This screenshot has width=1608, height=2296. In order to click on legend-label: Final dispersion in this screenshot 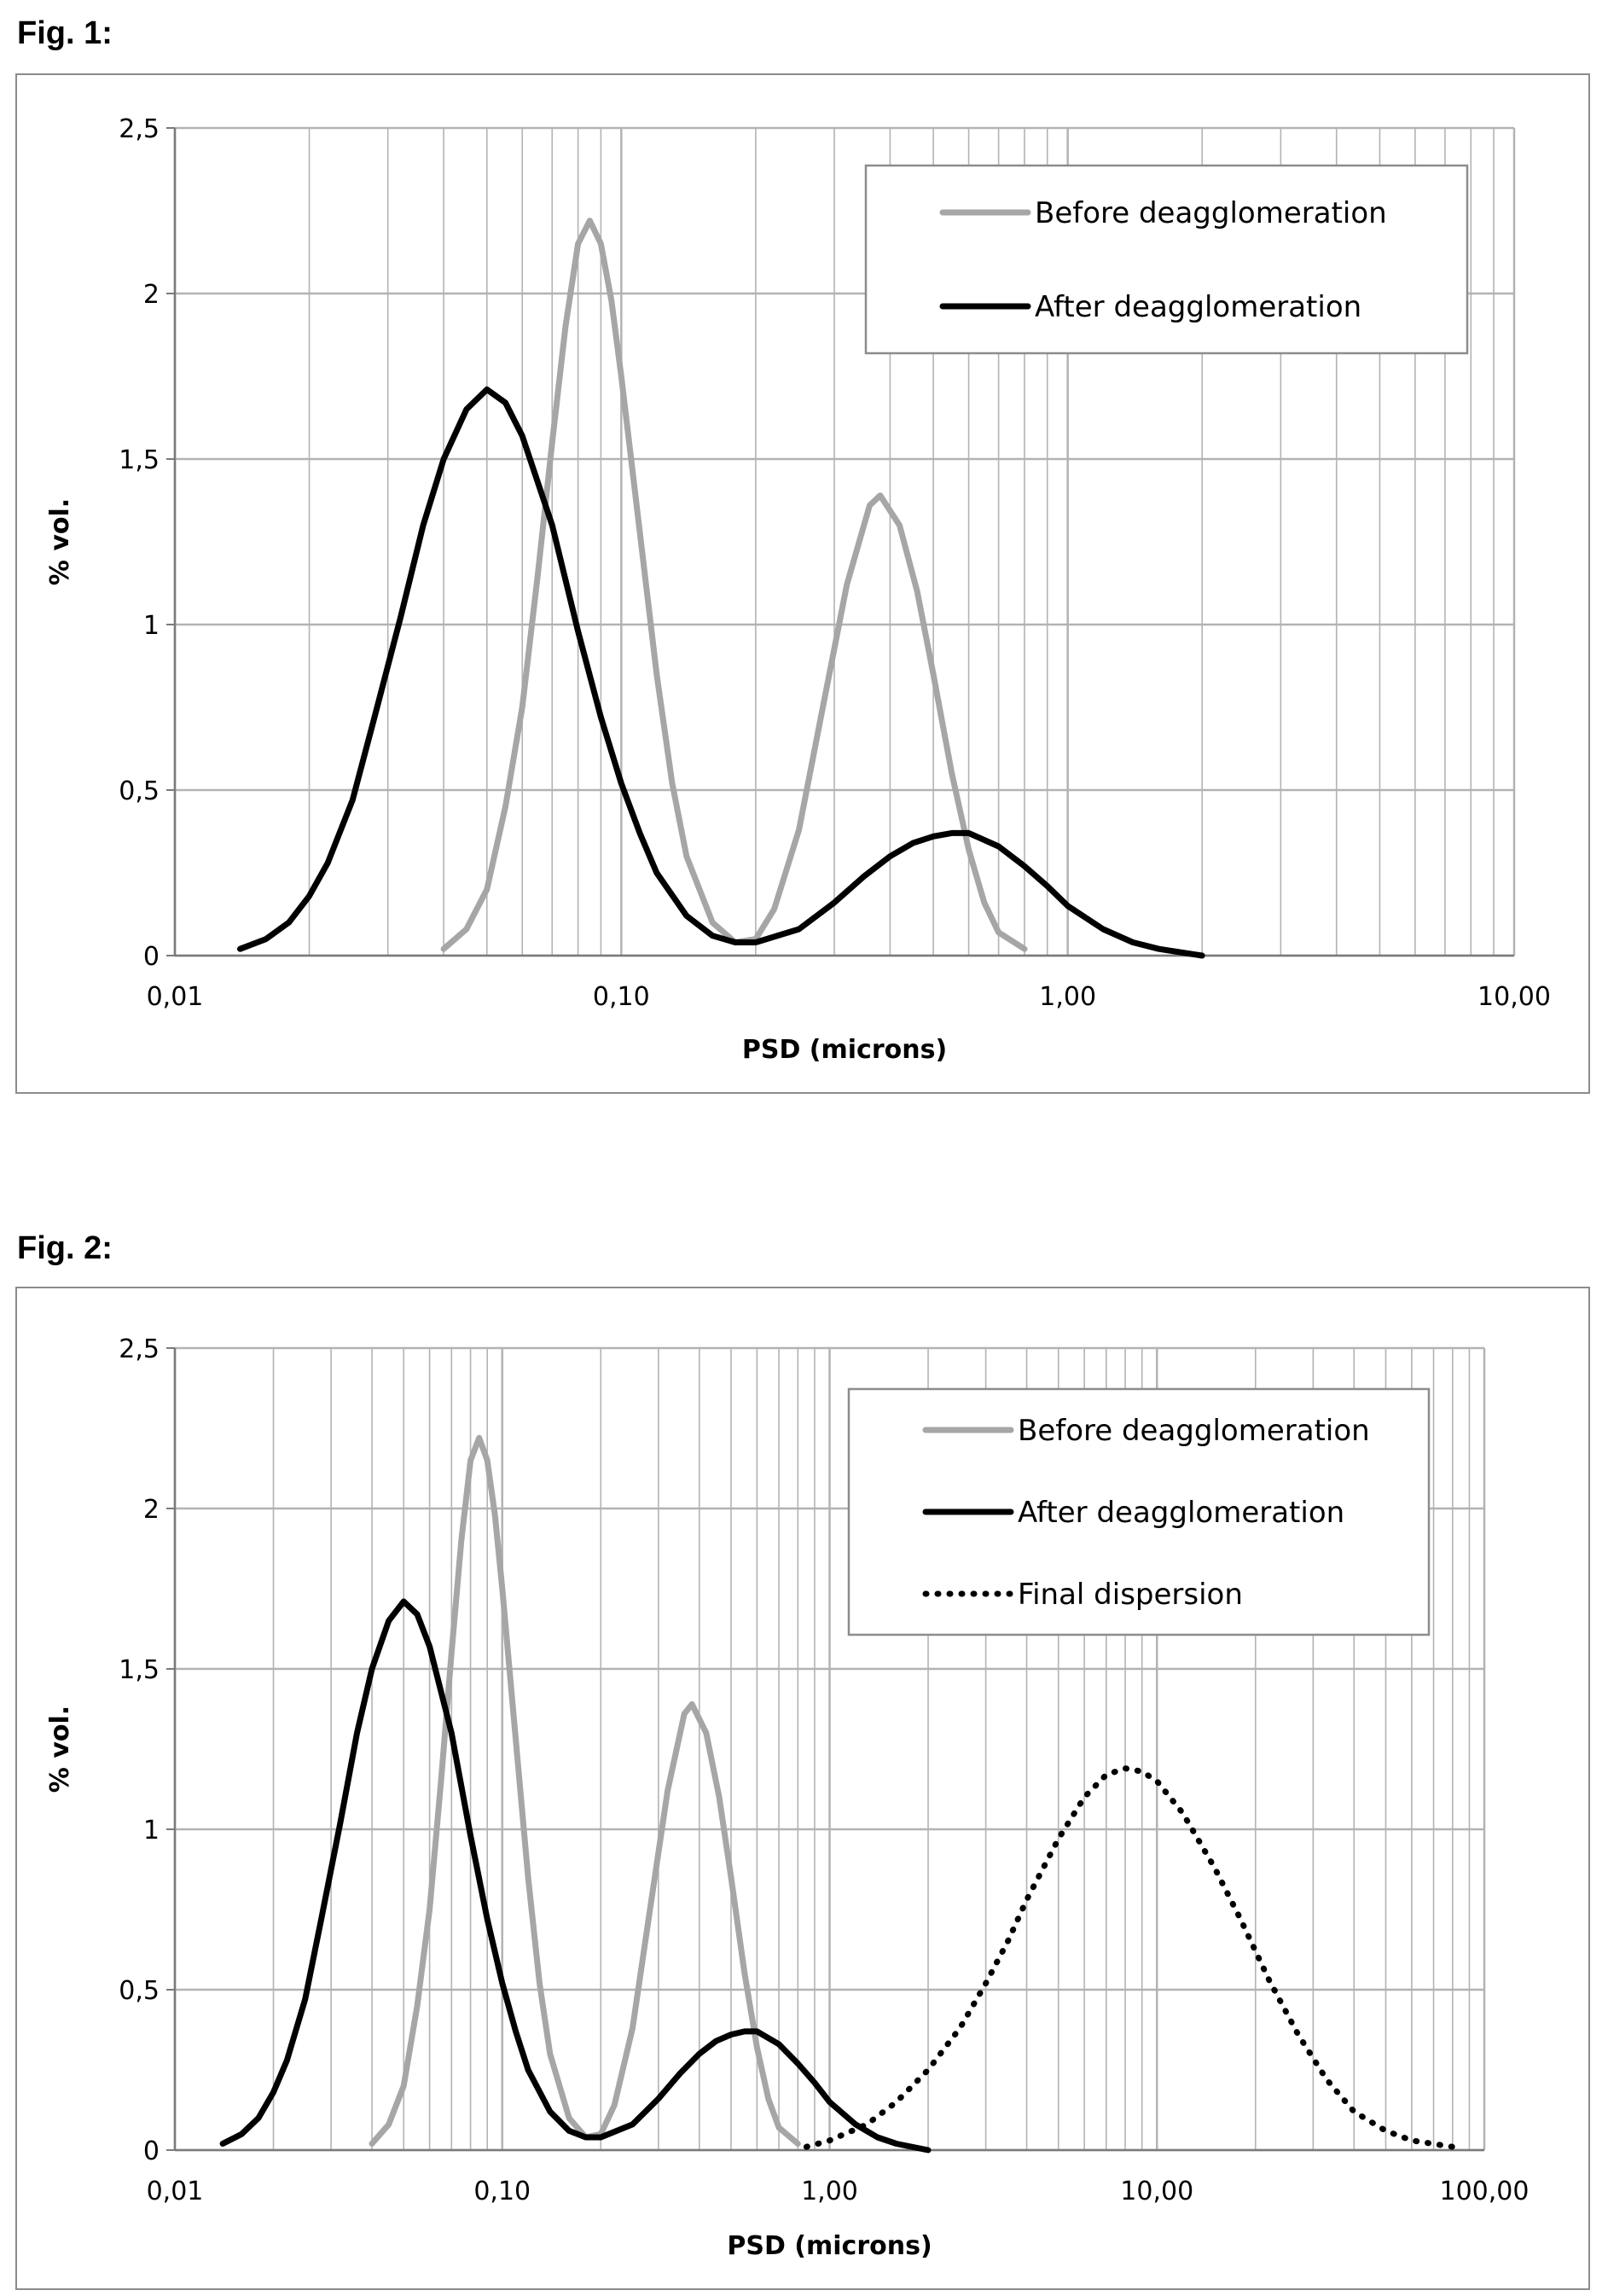, I will do `click(1130, 1595)`.